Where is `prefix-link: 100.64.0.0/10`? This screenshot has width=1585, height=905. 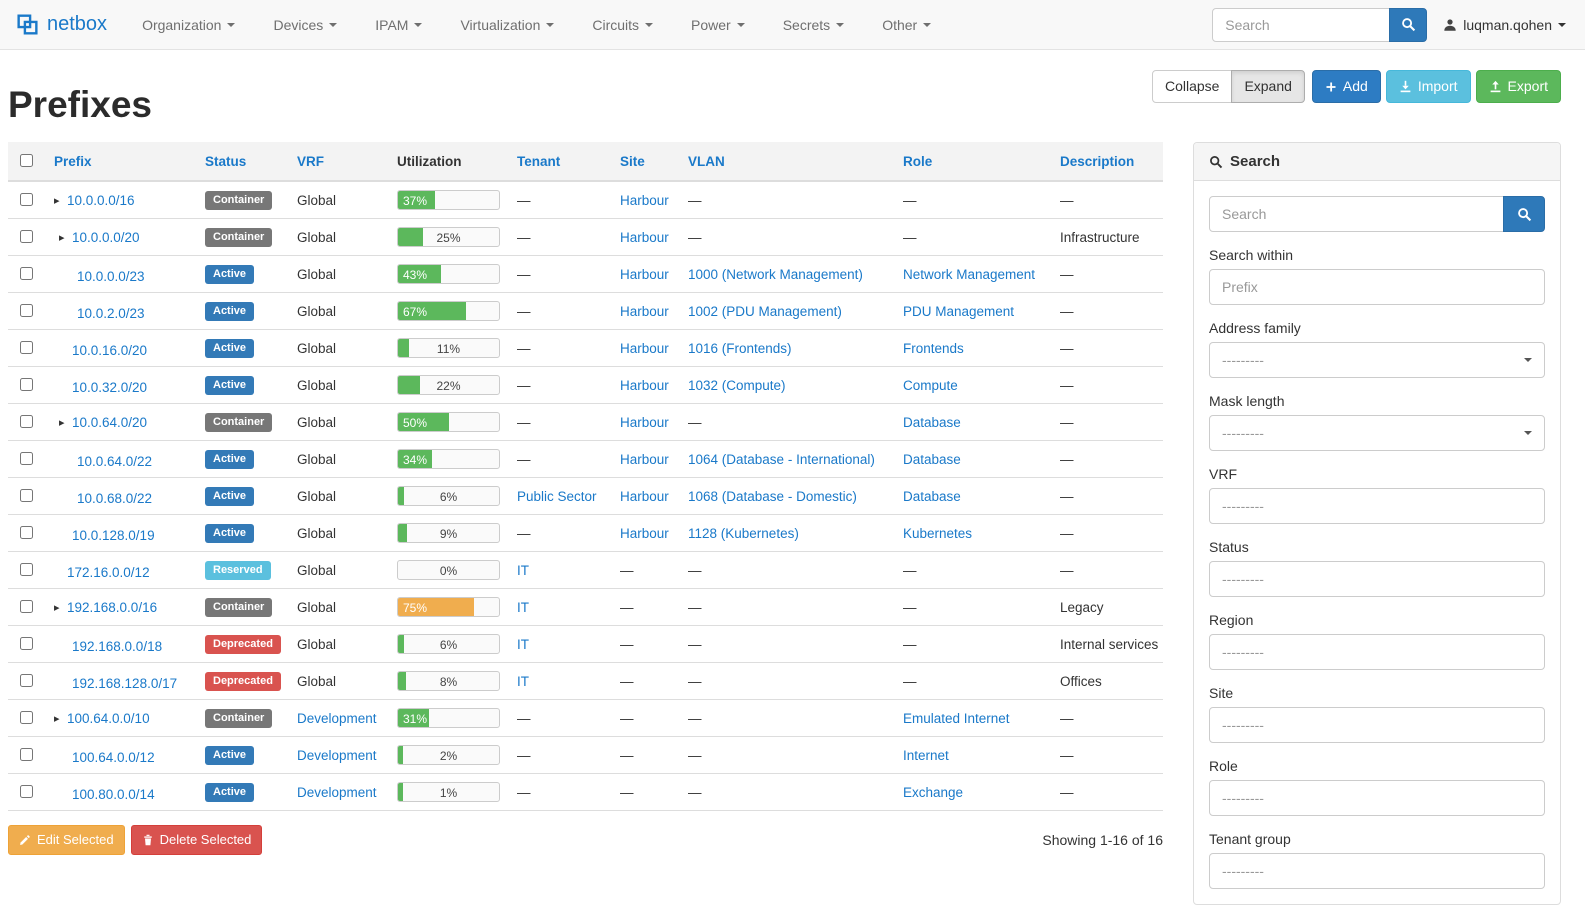
prefix-link: 100.64.0.0/10 is located at coordinates (108, 718).